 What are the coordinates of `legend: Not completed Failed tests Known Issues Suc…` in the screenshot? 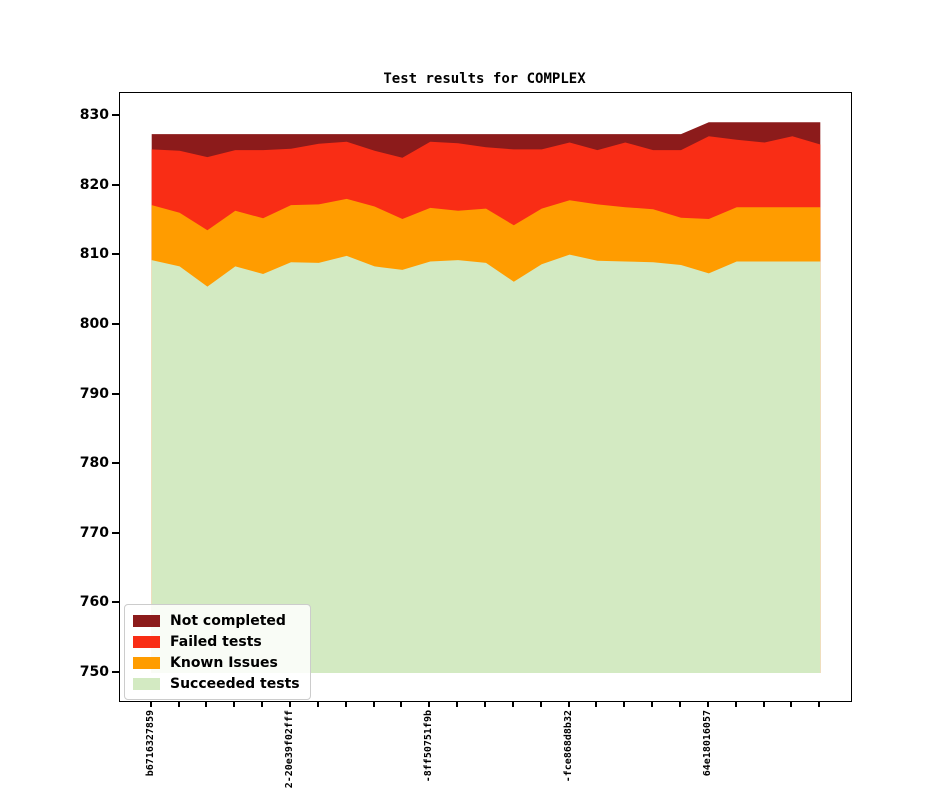 It's located at (217, 652).